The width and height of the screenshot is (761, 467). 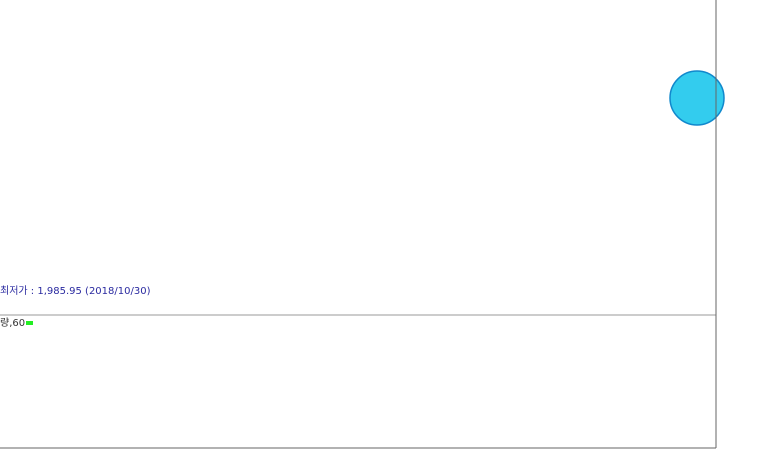 What do you see at coordinates (29, 323) in the screenshot?
I see `volume-legend-swatch` at bounding box center [29, 323].